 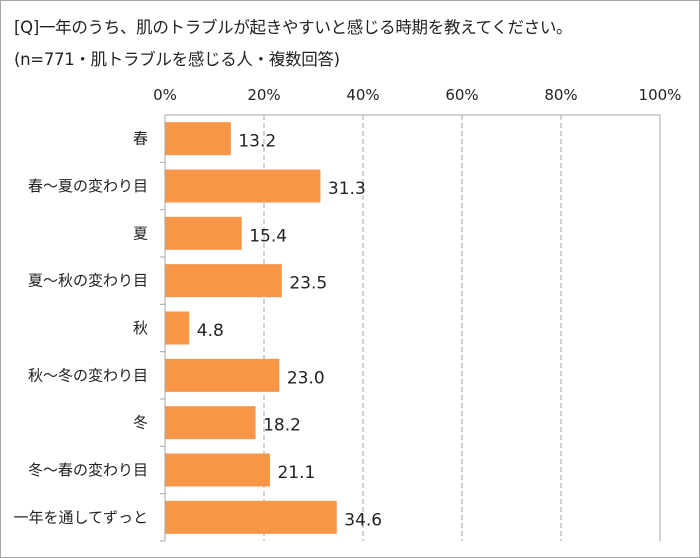 I want to click on data-label: 23.5, so click(x=308, y=284).